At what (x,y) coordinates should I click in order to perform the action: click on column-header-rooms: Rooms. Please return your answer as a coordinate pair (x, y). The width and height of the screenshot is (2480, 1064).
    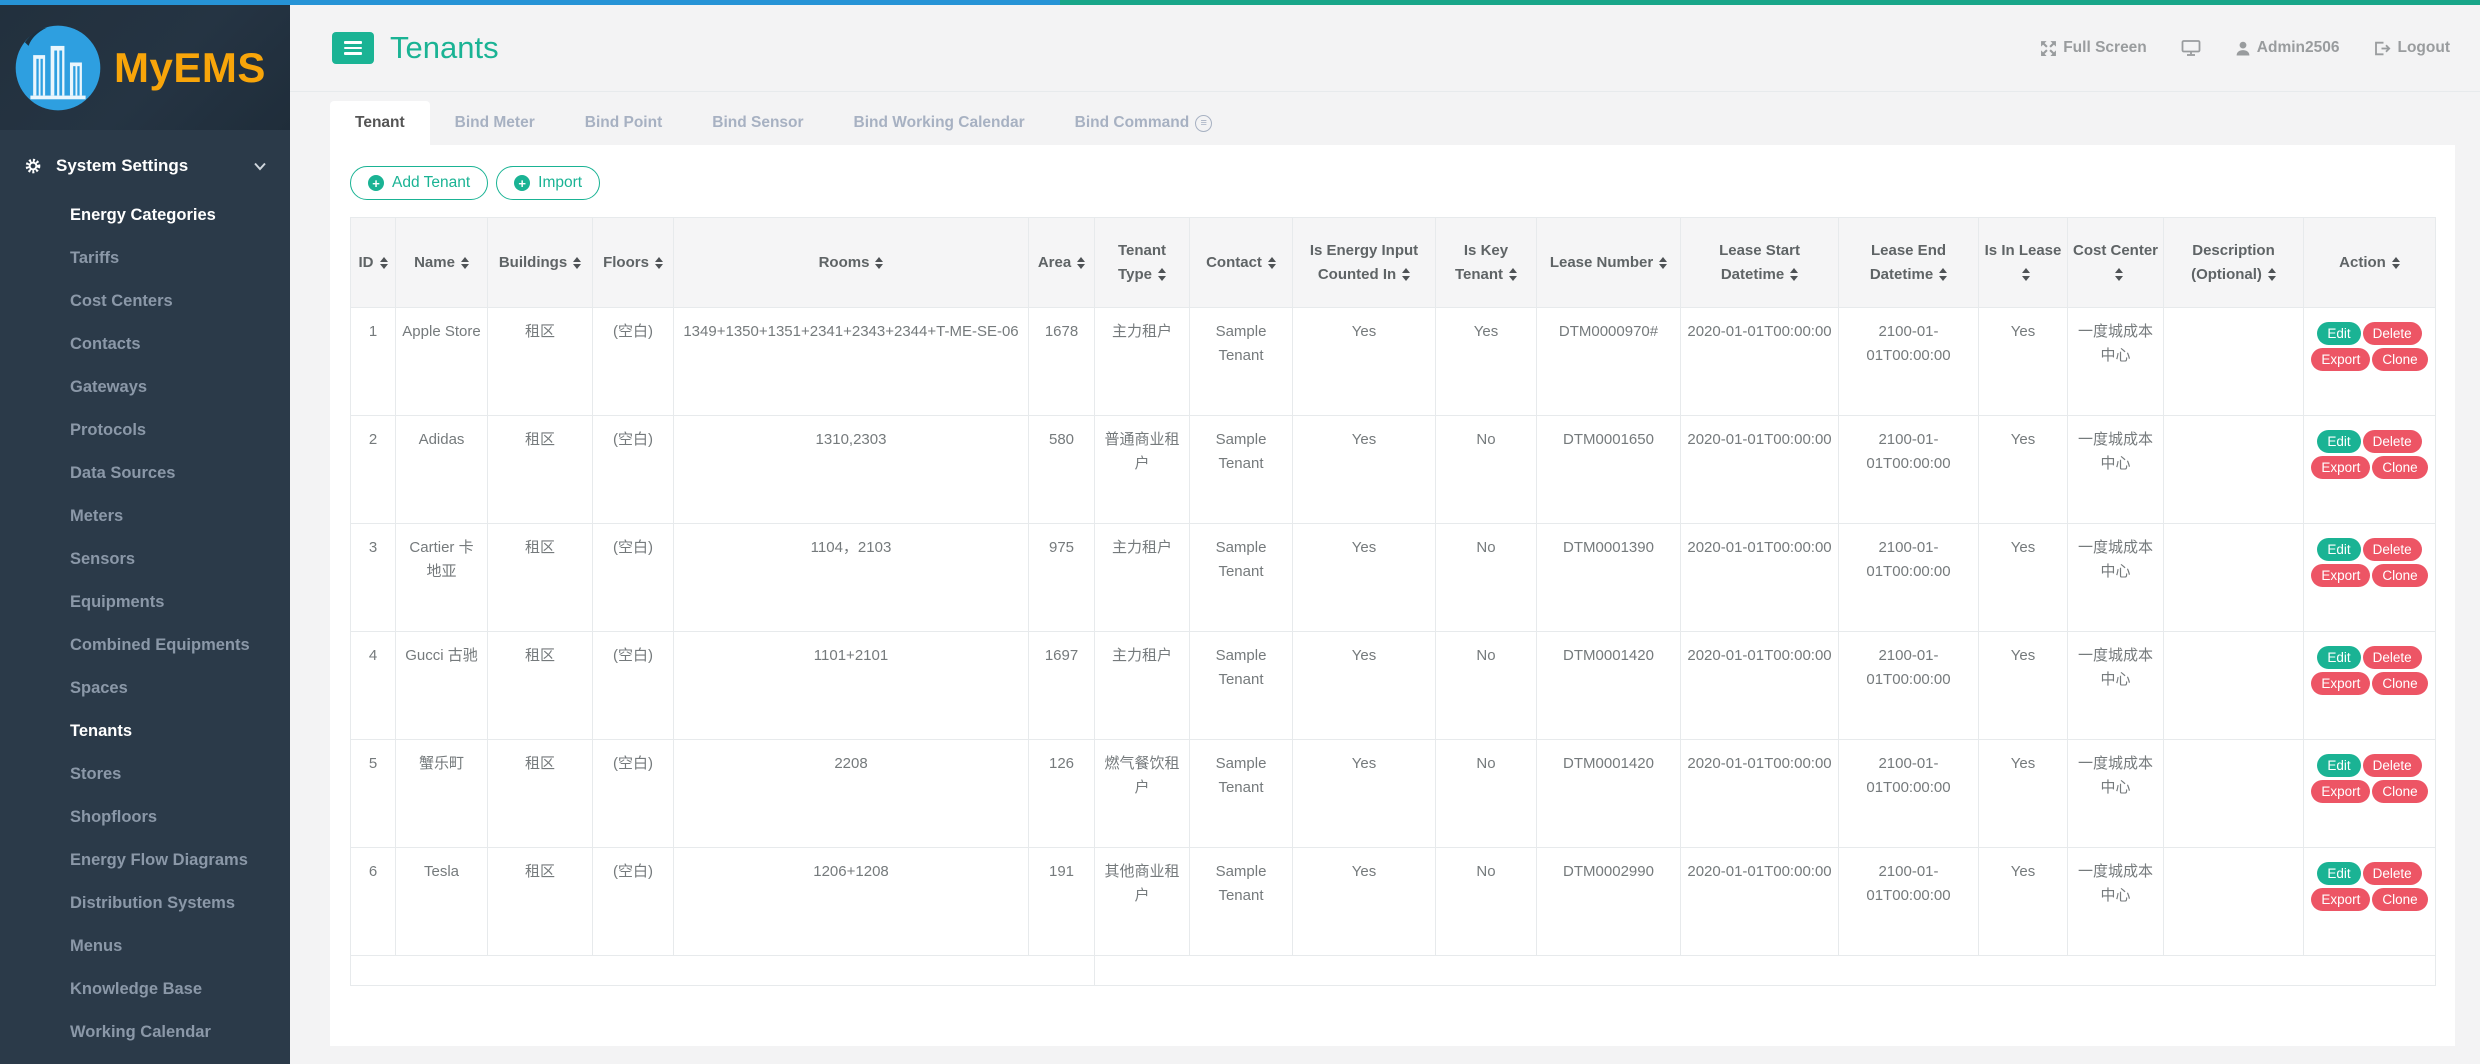
    Looking at the image, I should click on (851, 262).